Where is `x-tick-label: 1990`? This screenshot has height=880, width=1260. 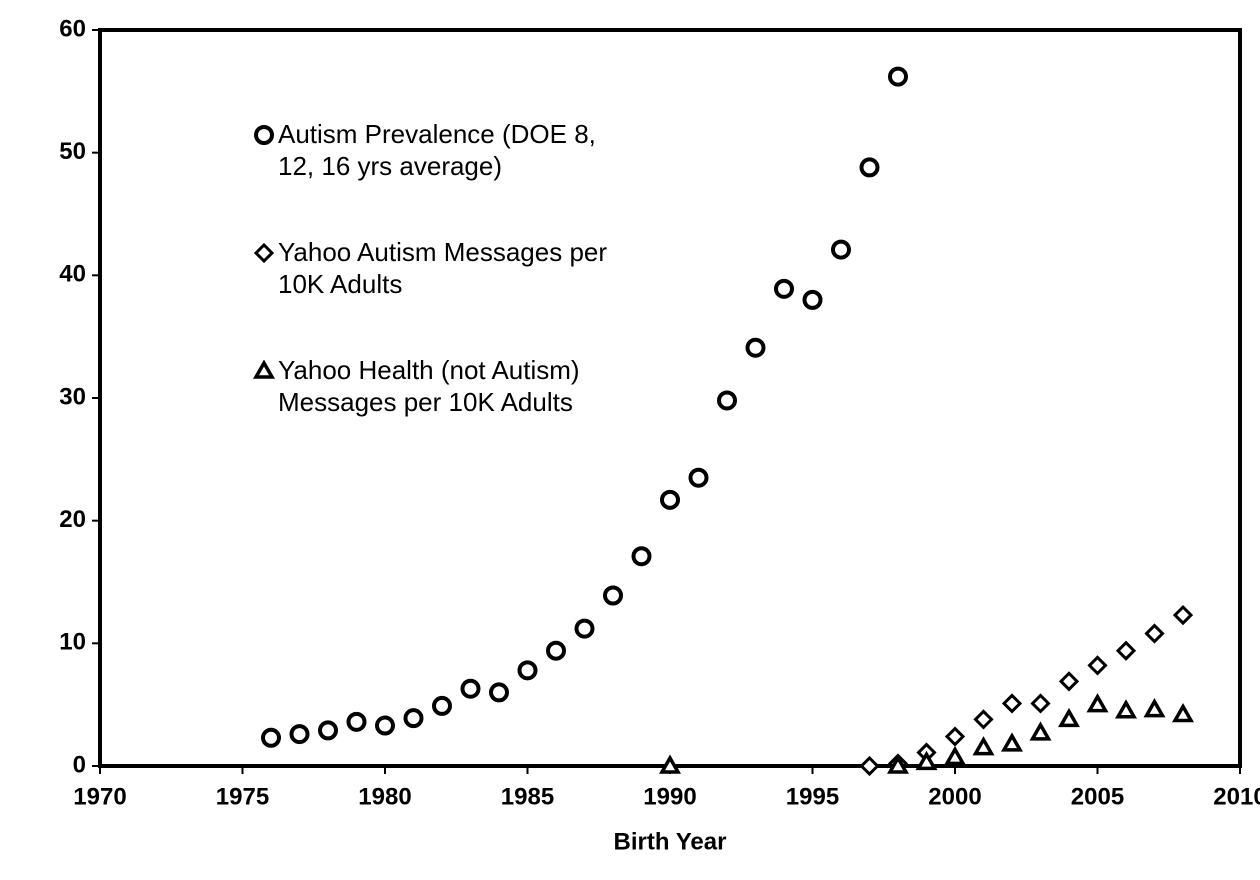 x-tick-label: 1990 is located at coordinates (669, 796).